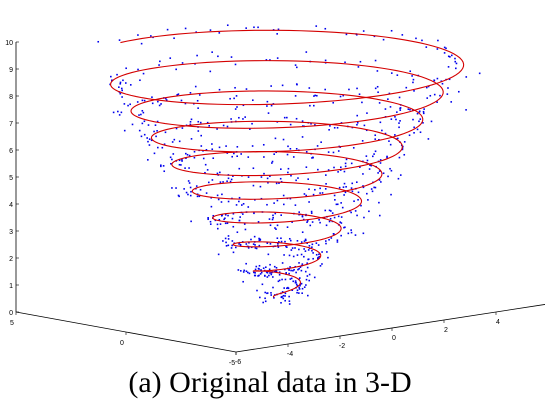  Describe the element at coordinates (238, 362) in the screenshot. I see `x-tick-label: -6` at that location.